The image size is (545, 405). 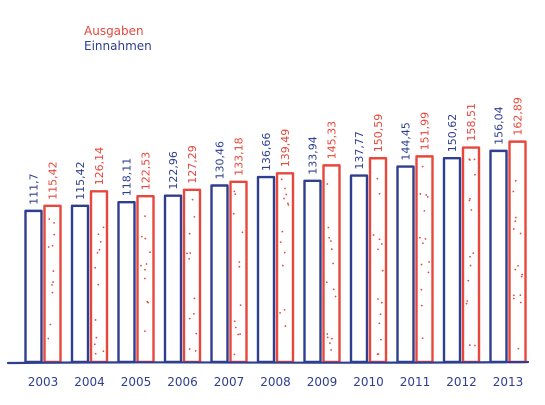 What do you see at coordinates (425, 131) in the screenshot?
I see `value-label-ausgaben: 151,99` at bounding box center [425, 131].